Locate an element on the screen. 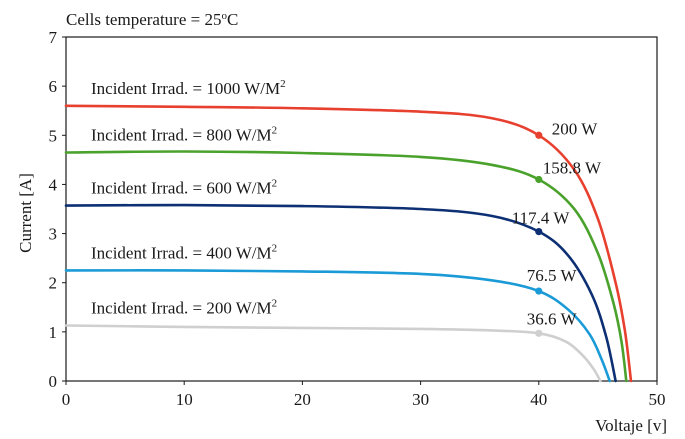 The height and width of the screenshot is (439, 685). x-tick-label: 20 is located at coordinates (302, 399).